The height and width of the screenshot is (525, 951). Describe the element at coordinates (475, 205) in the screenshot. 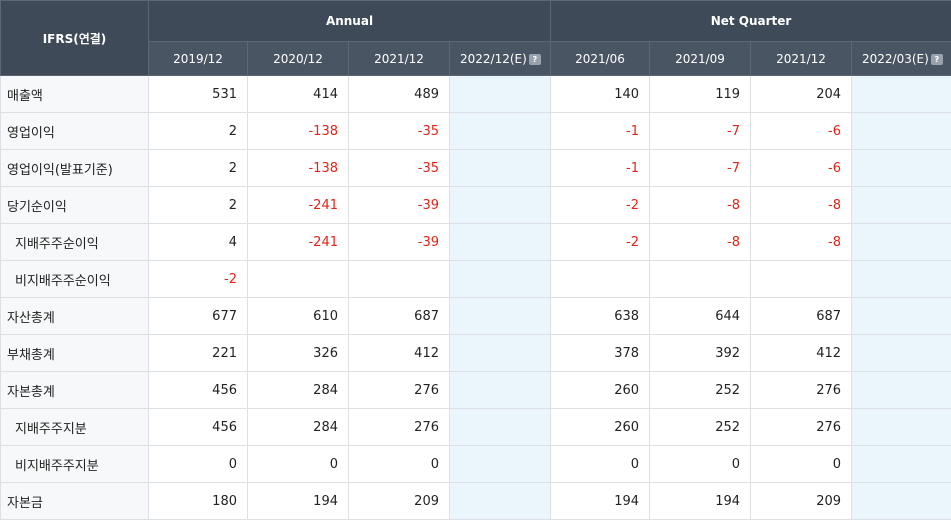

I see `table-row: 당기순이익 2 -241 -39 -2 -8 -8` at that location.